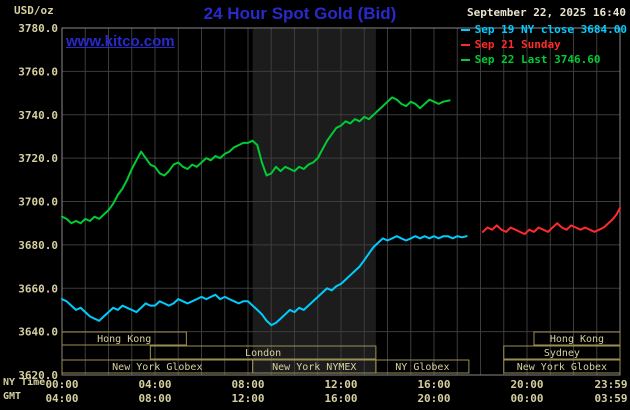 This screenshot has height=410, width=630. What do you see at coordinates (38, 375) in the screenshot?
I see `y-axis-tick-label: 3620.0` at bounding box center [38, 375].